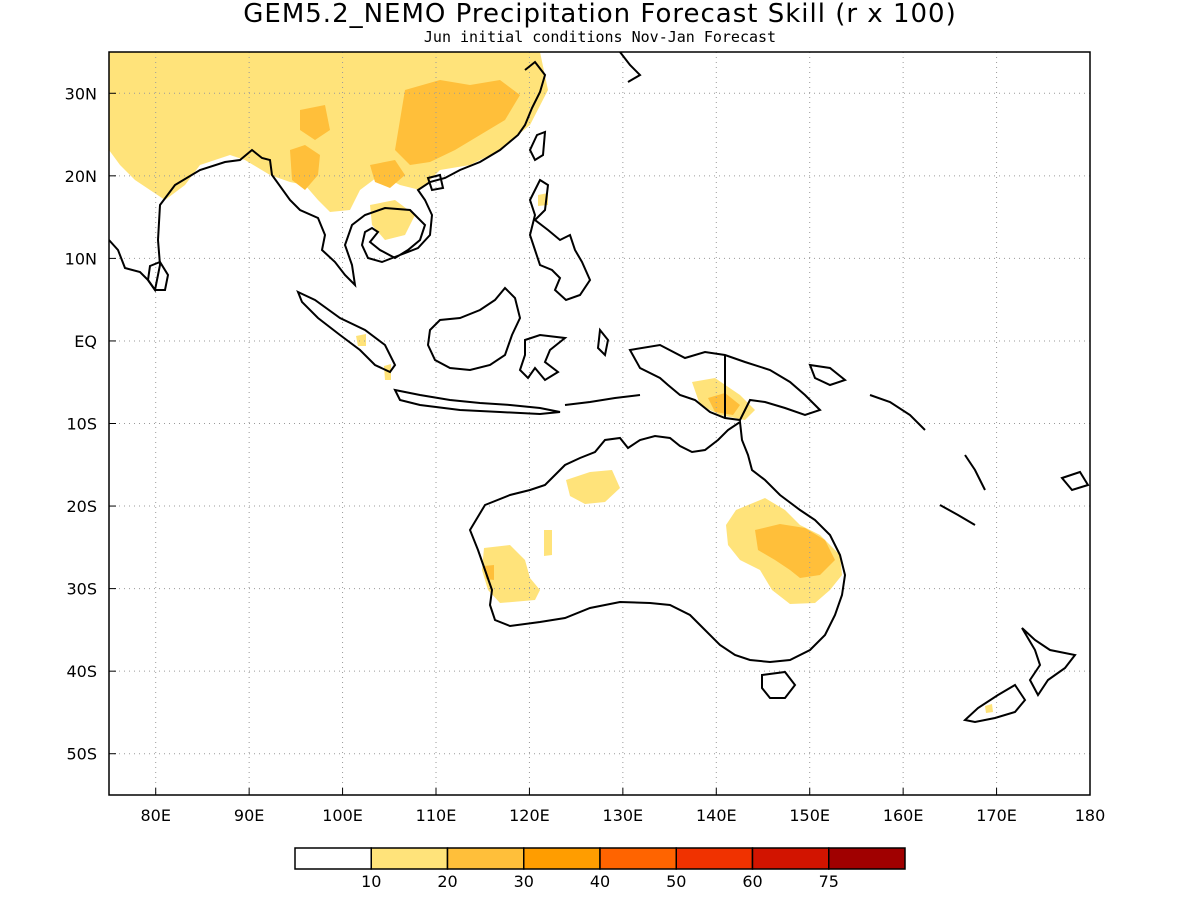 The width and height of the screenshot is (1200, 900). What do you see at coordinates (809, 815) in the screenshot?
I see `lon-tick-label: 150E` at bounding box center [809, 815].